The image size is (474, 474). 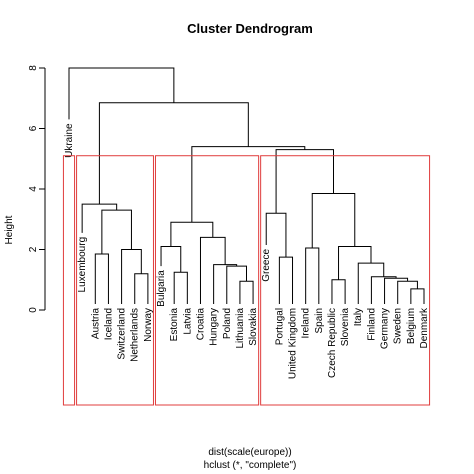 I want to click on leaf-label: Czech Republic, so click(x=332, y=343).